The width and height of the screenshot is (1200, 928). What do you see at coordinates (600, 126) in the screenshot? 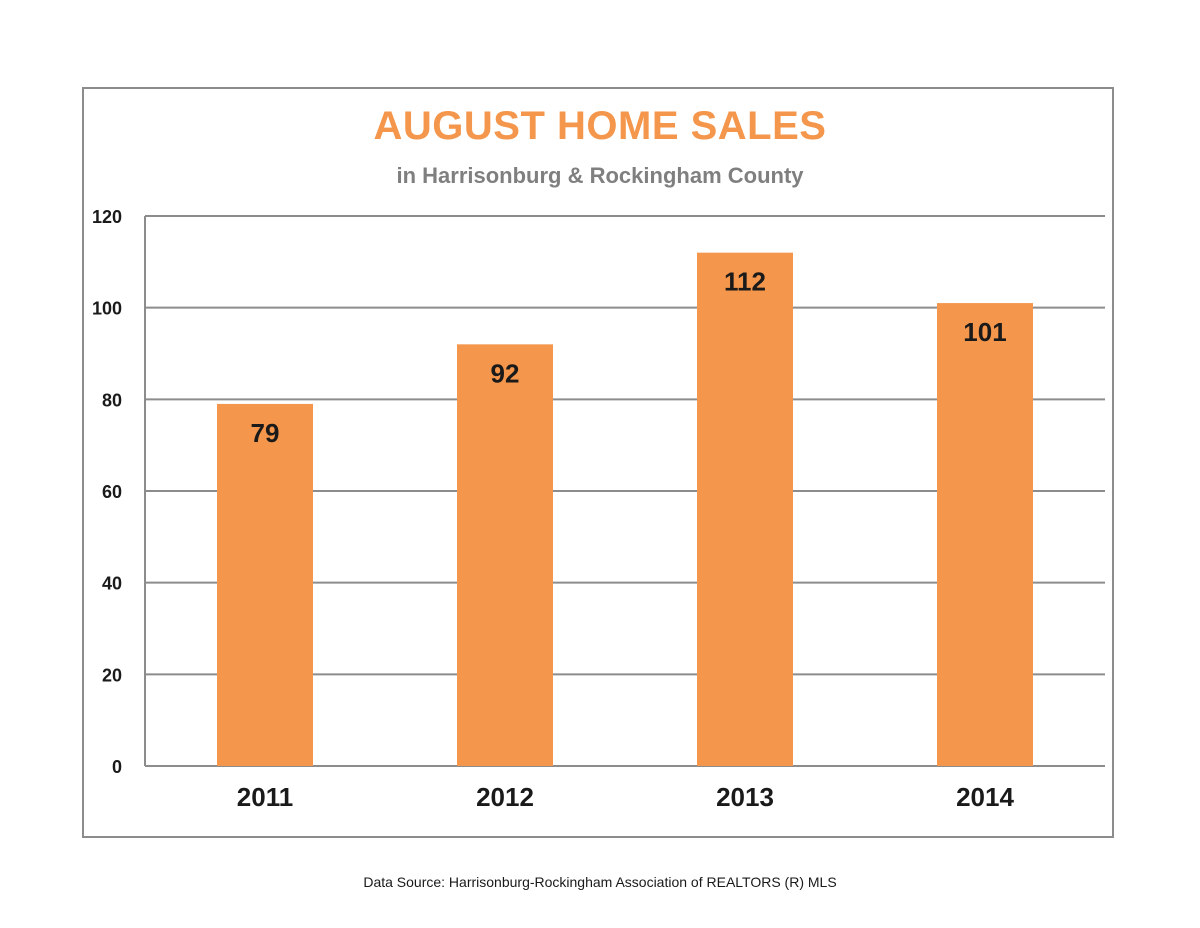
I see `chart-title: AUGUST HOME SALES` at bounding box center [600, 126].